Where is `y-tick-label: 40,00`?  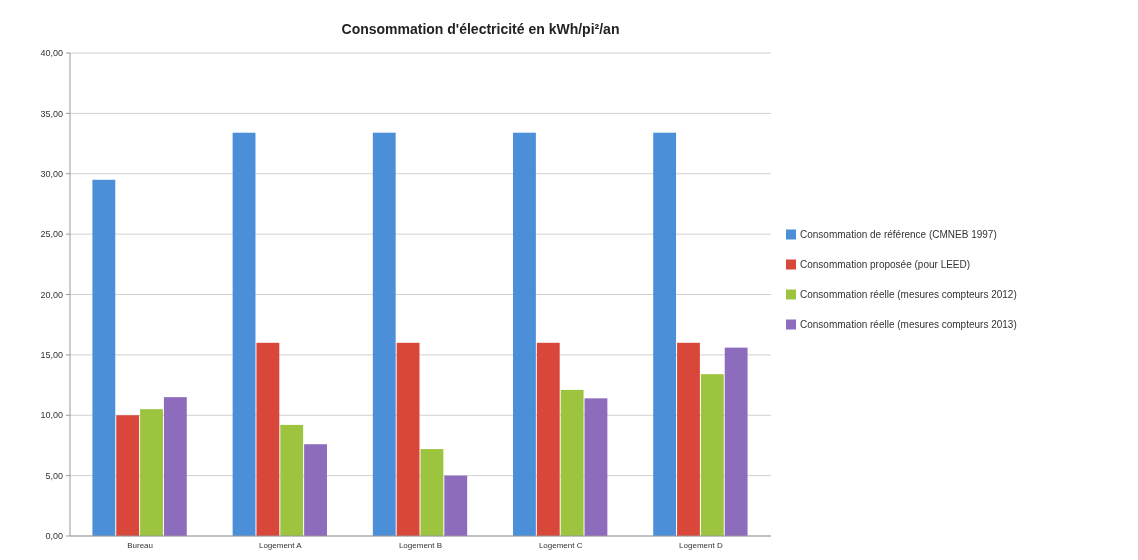
y-tick-label: 40,00 is located at coordinates (51, 53).